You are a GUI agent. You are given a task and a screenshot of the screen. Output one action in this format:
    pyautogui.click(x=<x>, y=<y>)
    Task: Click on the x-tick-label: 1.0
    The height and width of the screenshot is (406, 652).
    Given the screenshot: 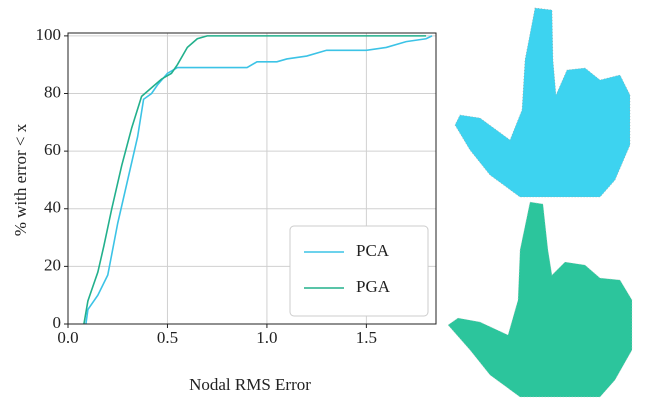 What is the action you would take?
    pyautogui.click(x=266, y=337)
    